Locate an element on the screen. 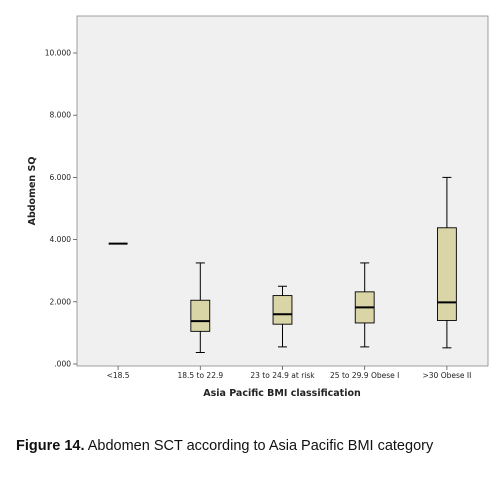 The height and width of the screenshot is (485, 494). x-tick-label: 18.5 to 22.9 is located at coordinates (200, 375).